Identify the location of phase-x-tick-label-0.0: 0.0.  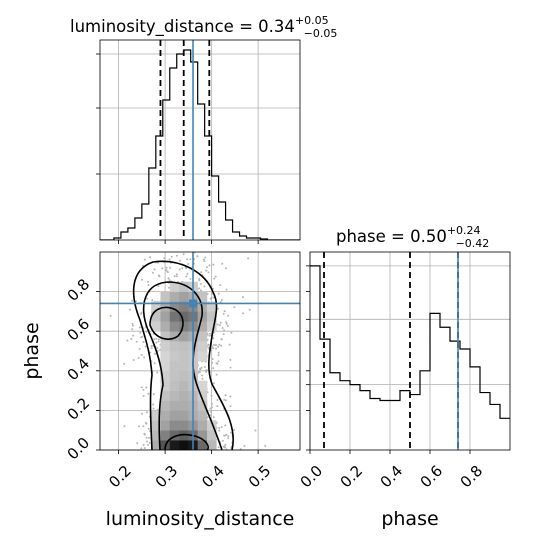
(312, 477).